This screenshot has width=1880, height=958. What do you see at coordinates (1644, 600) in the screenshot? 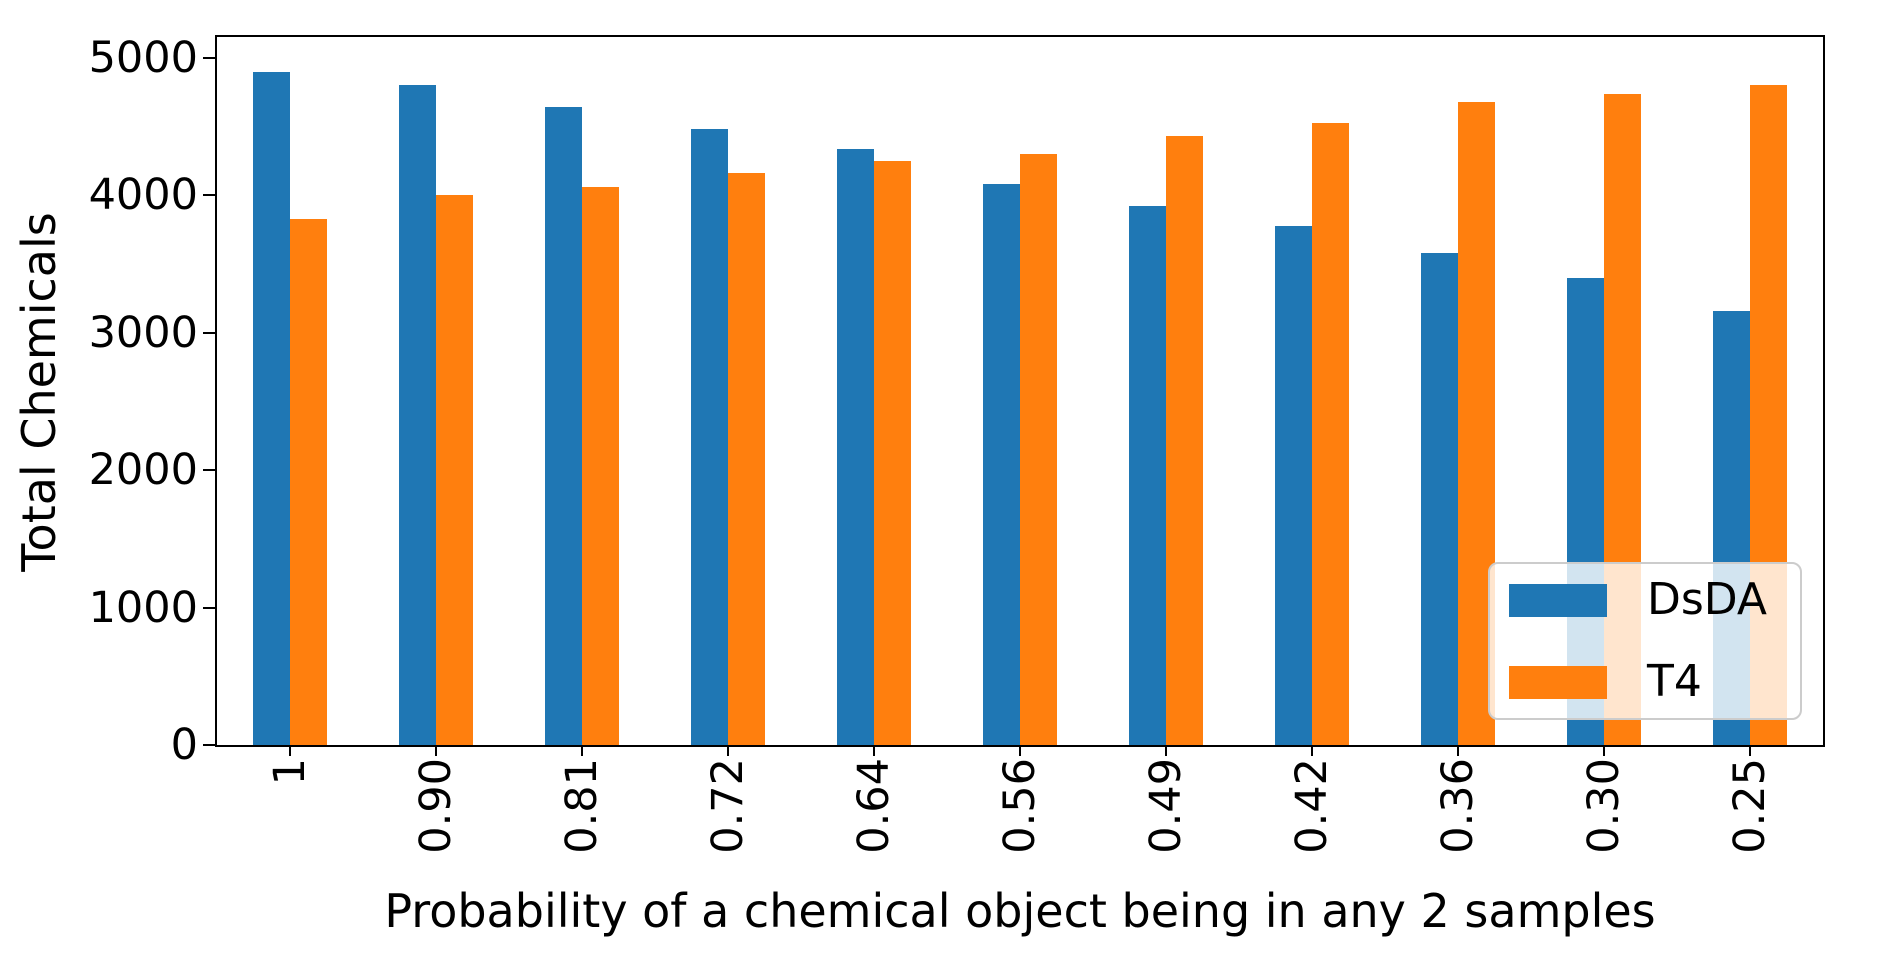
I see `legend-entry-dsda: DsDA` at bounding box center [1644, 600].